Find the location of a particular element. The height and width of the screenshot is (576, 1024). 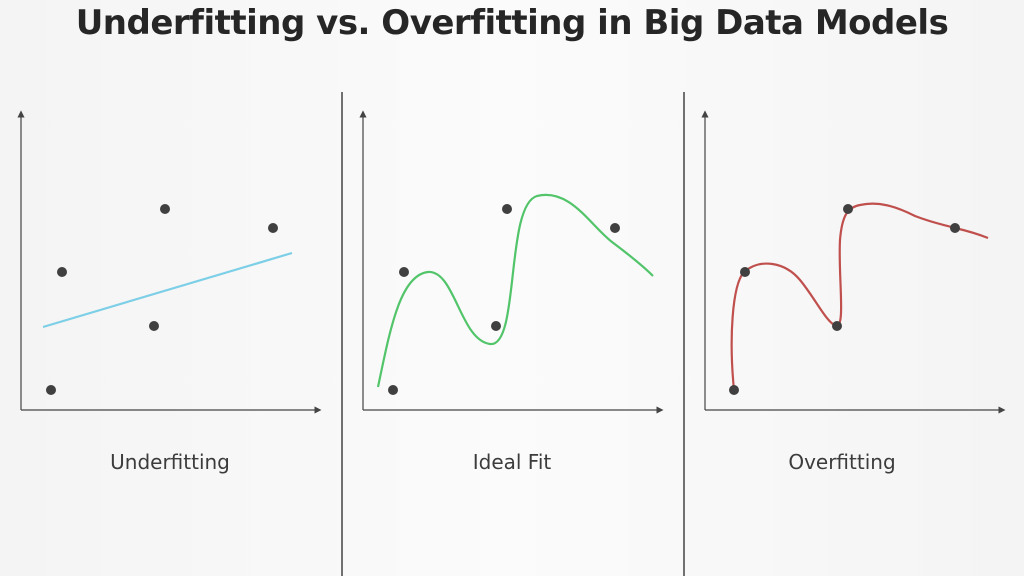

ideal-fit-curve is located at coordinates (515, 290).